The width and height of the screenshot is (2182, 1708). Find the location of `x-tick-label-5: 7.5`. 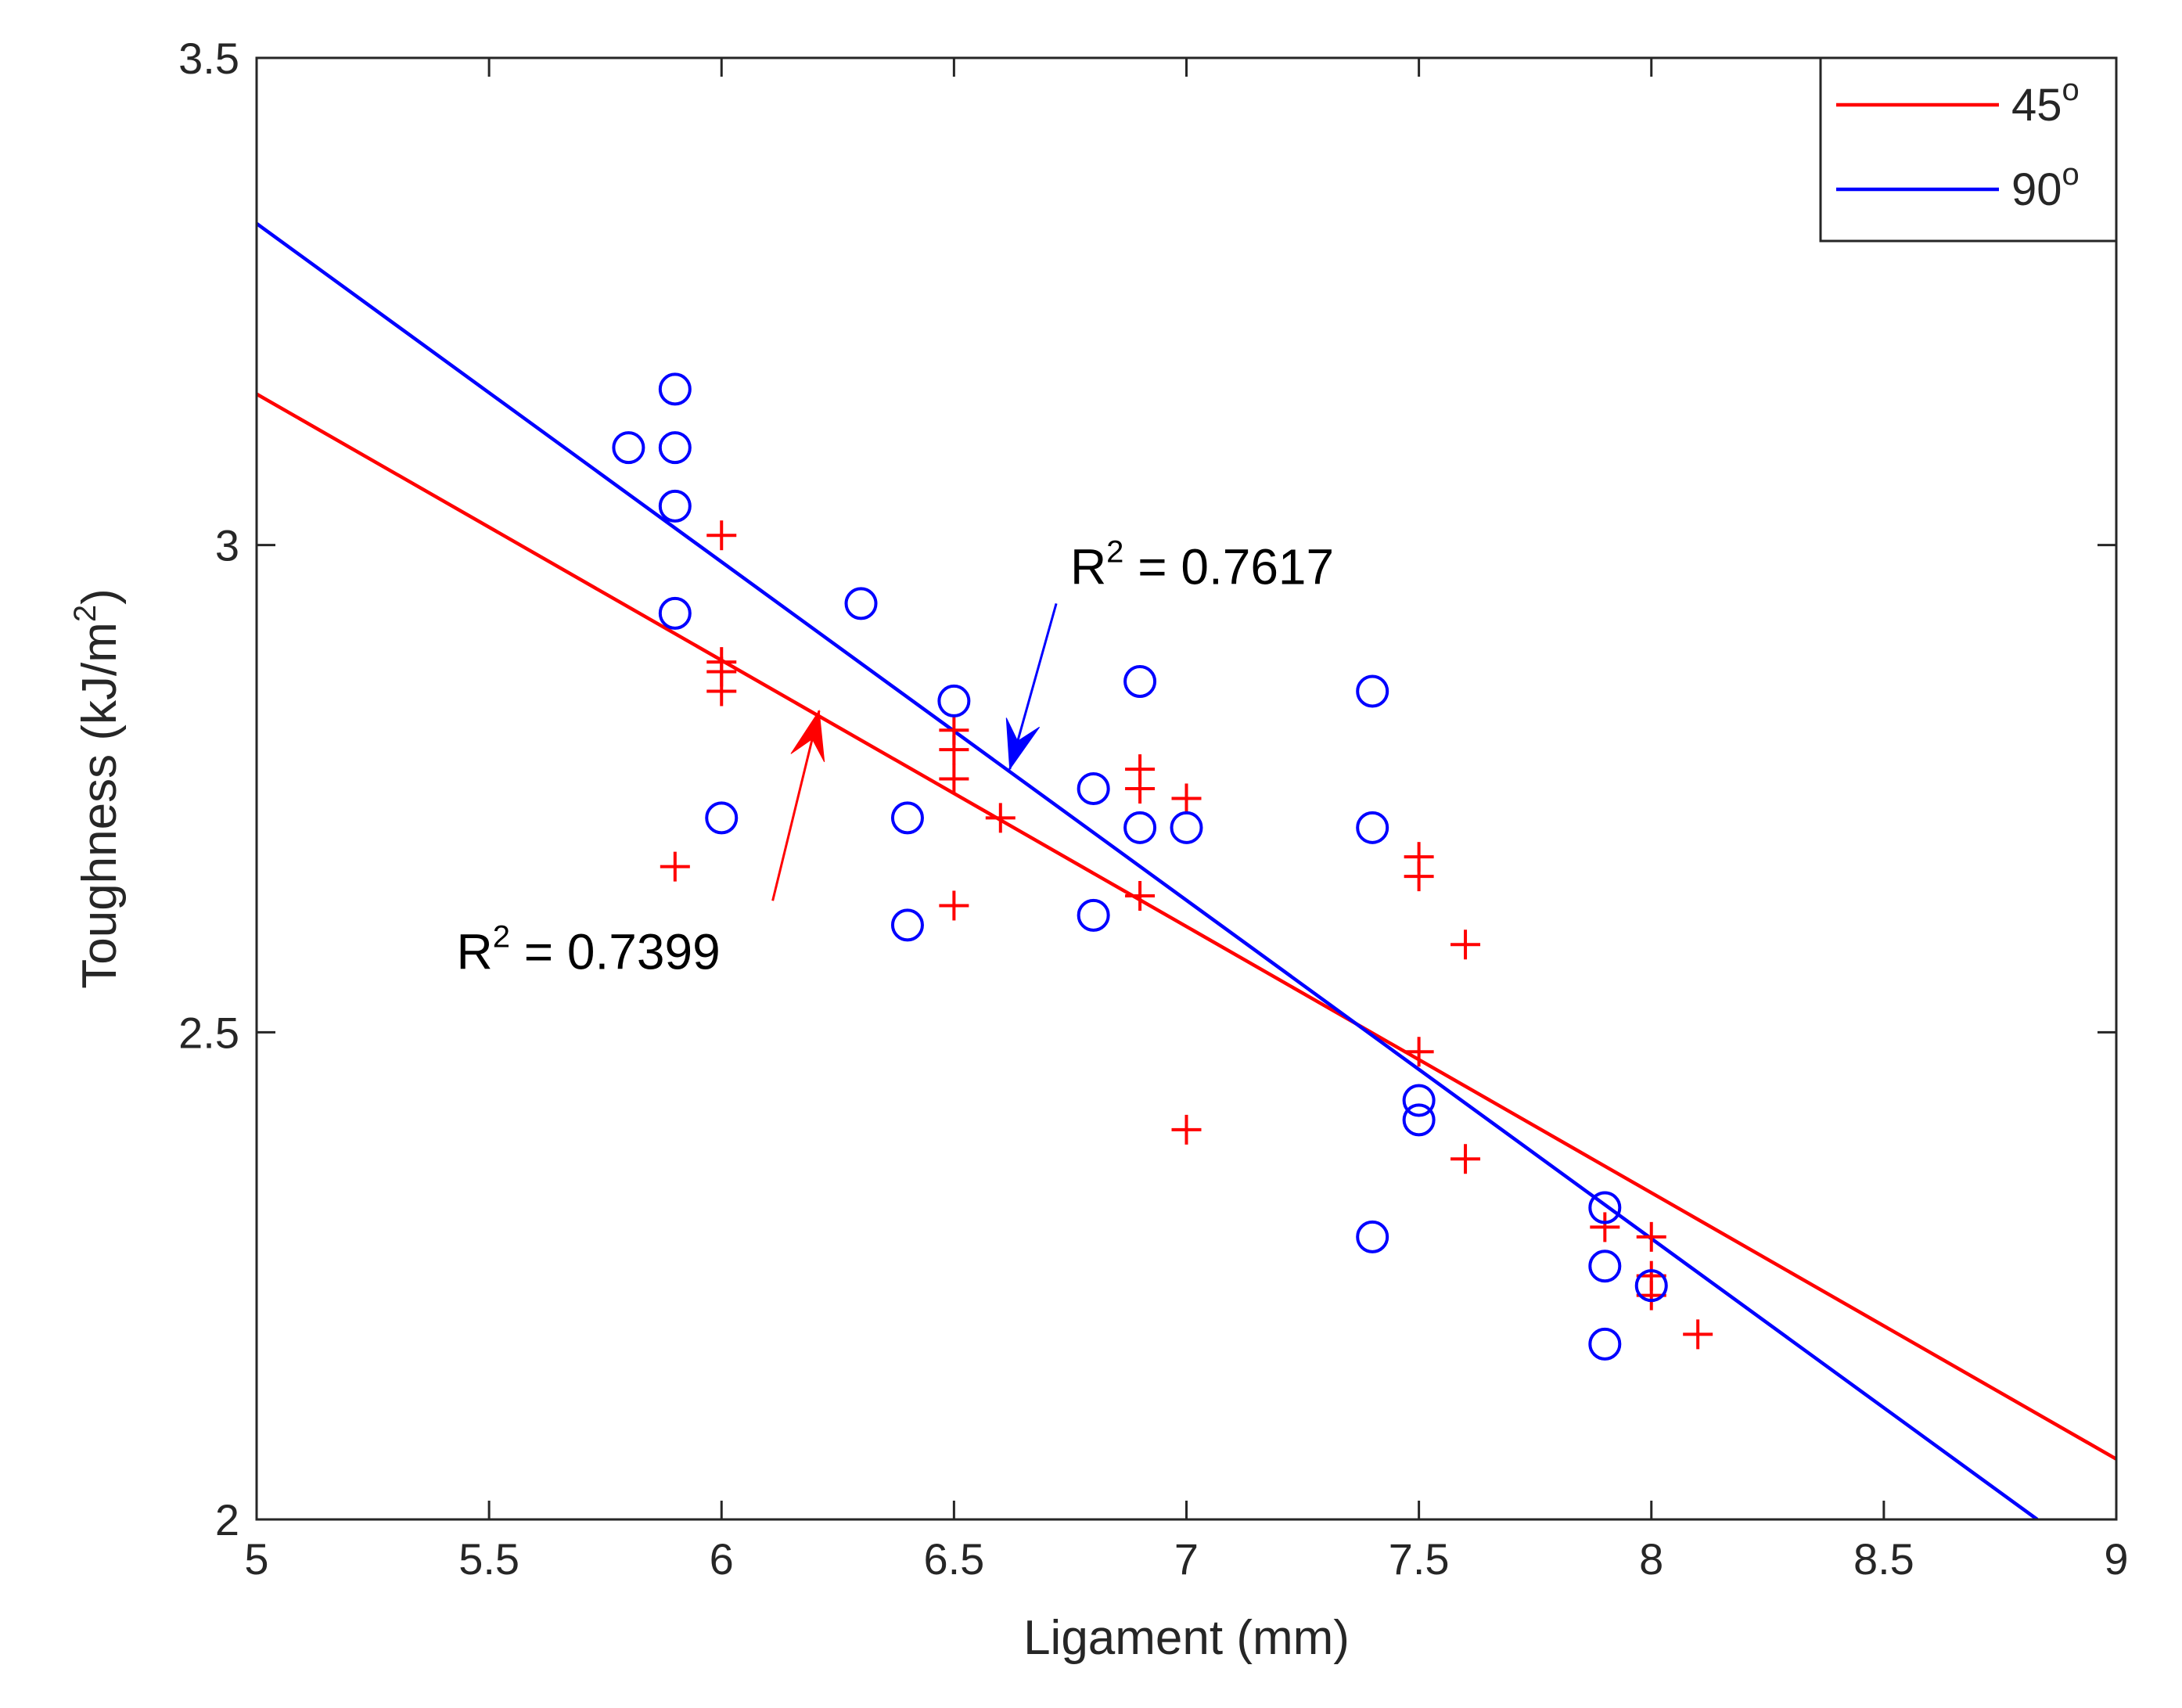

x-tick-label-5: 7.5 is located at coordinates (1419, 1559).